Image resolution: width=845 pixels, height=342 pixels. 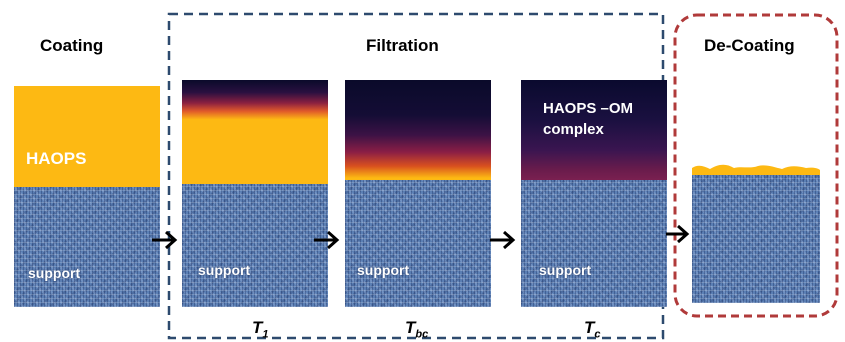 I want to click on time-label-t1: T1, so click(x=260, y=329).